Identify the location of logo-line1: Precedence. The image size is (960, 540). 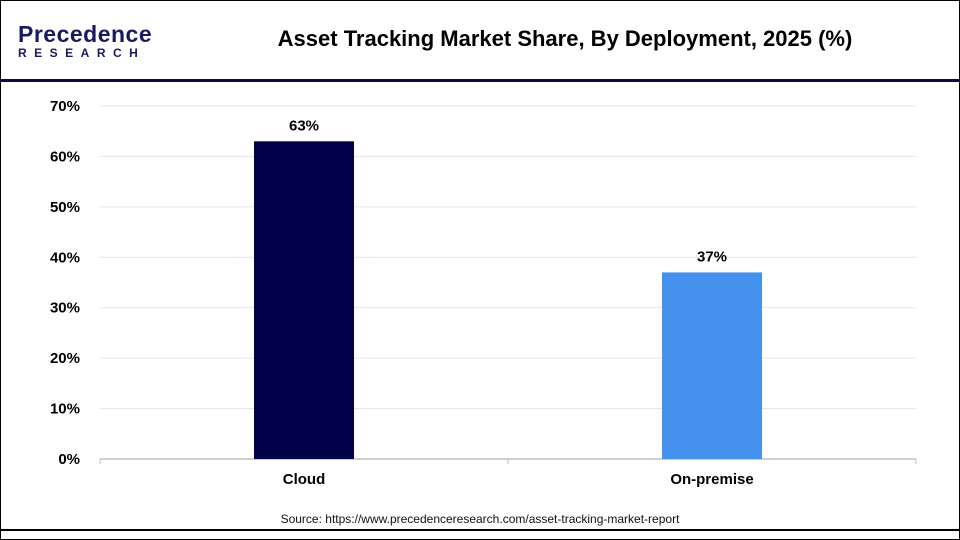
(85, 34).